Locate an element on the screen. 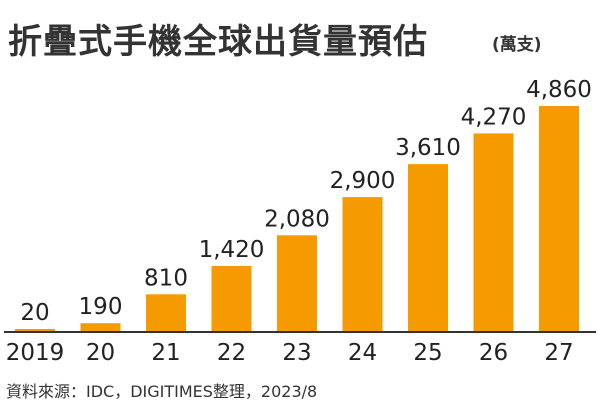  value-label-20: 190 is located at coordinates (101, 307).